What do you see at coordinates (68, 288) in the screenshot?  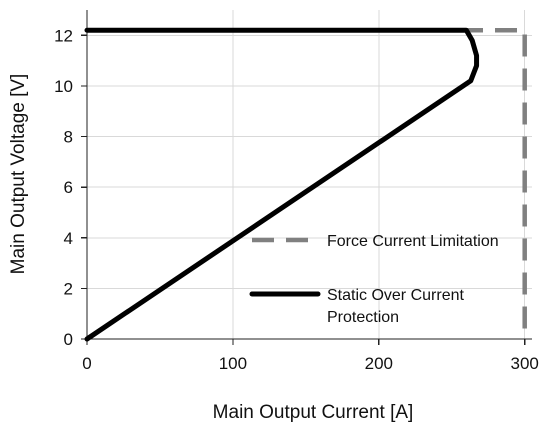 I see `y-tick-label-1: 2` at bounding box center [68, 288].